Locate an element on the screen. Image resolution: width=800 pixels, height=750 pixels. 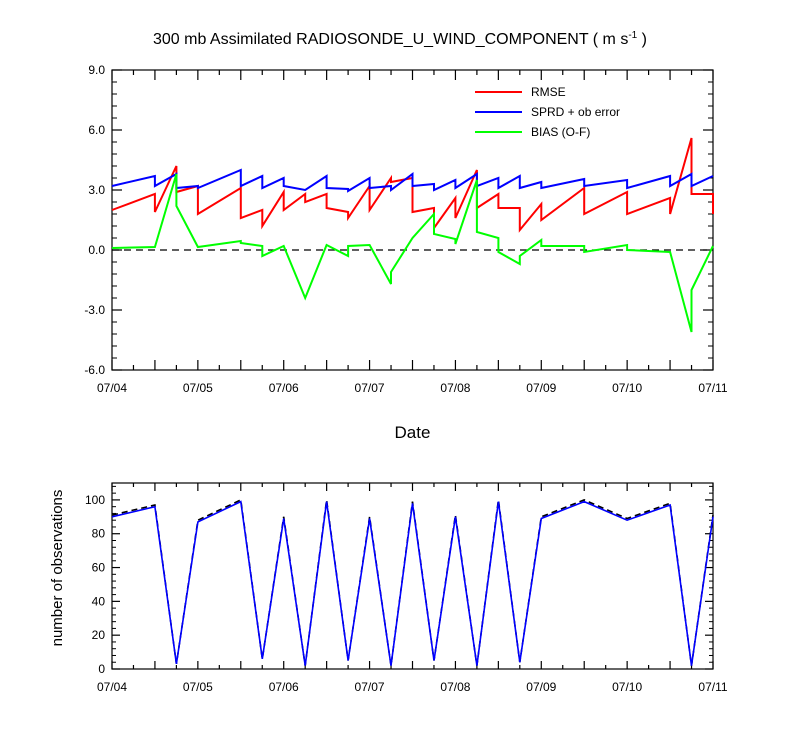
y-tick-label: -3.0 is located at coordinates (94, 310).